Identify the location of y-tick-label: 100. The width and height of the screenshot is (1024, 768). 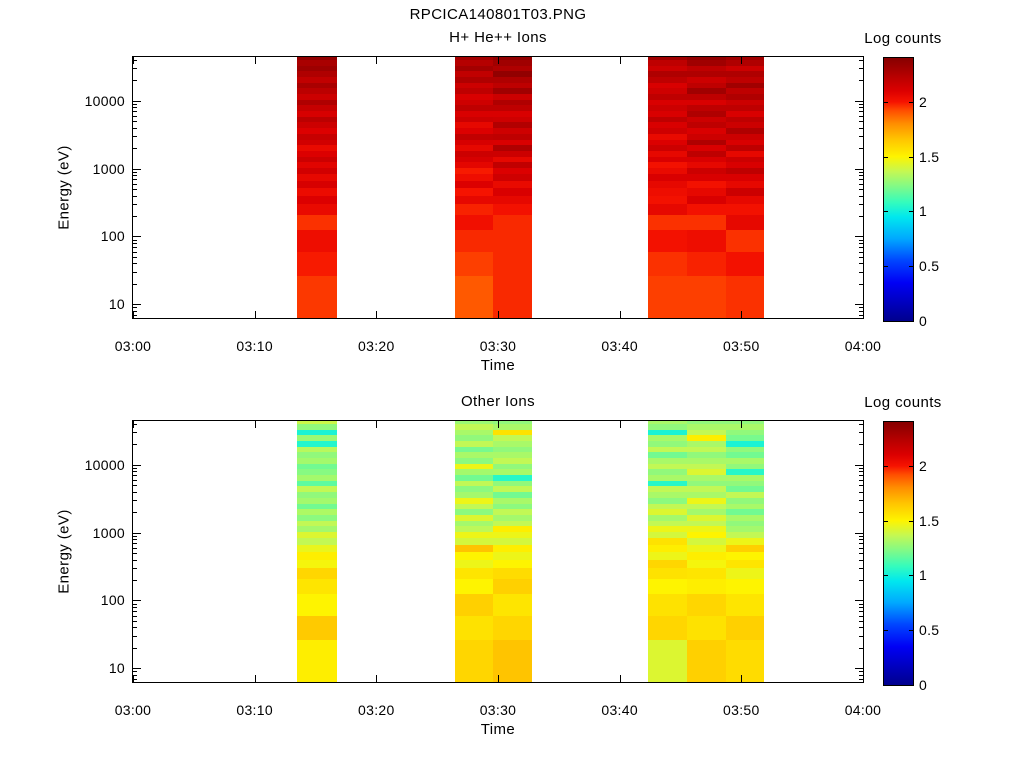
(112, 236).